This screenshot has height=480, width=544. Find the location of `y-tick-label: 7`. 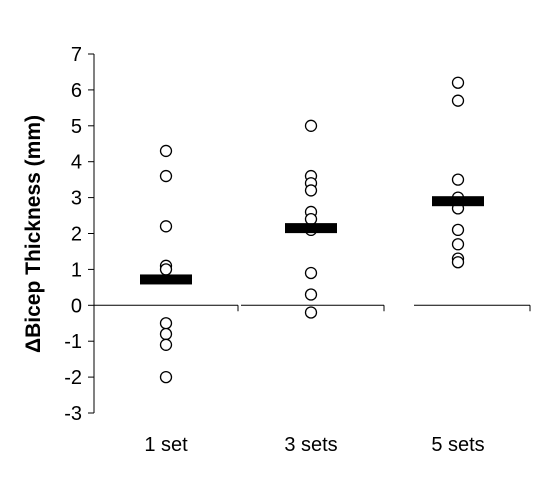

y-tick-label: 7 is located at coordinates (76, 55).